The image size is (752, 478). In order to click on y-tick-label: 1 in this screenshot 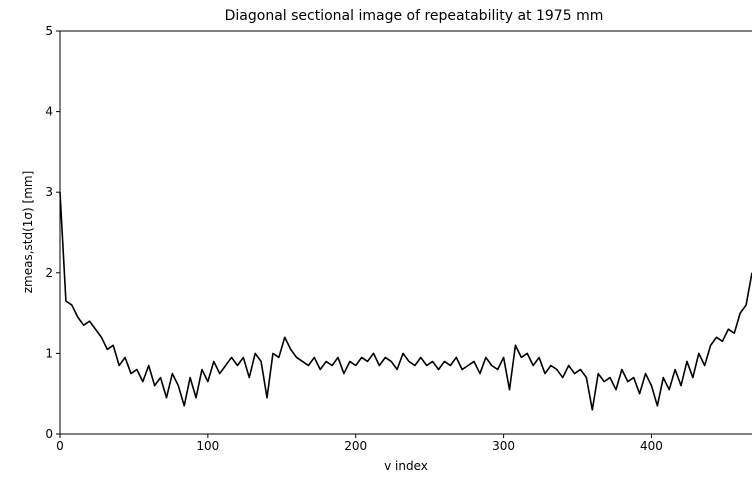, I will do `click(49, 353)`.